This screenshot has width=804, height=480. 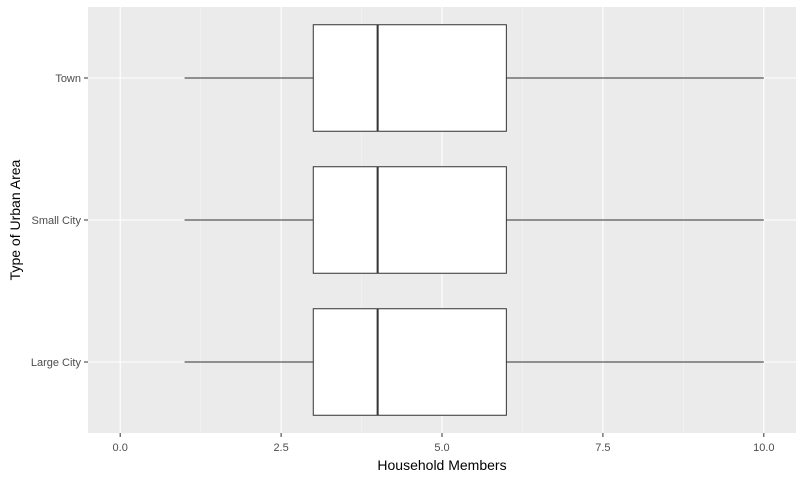 What do you see at coordinates (441, 465) in the screenshot?
I see `x-axis-title: Household Members` at bounding box center [441, 465].